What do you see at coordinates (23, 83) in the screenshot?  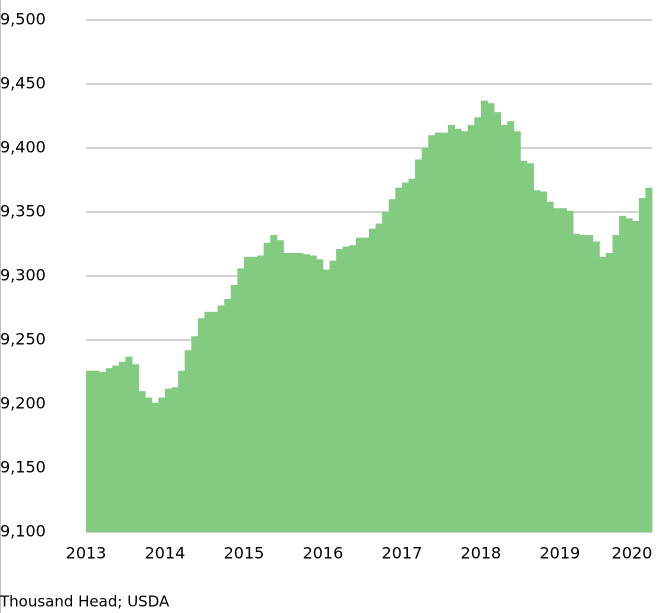 I see `y-tick-label: 9,450` at bounding box center [23, 83].